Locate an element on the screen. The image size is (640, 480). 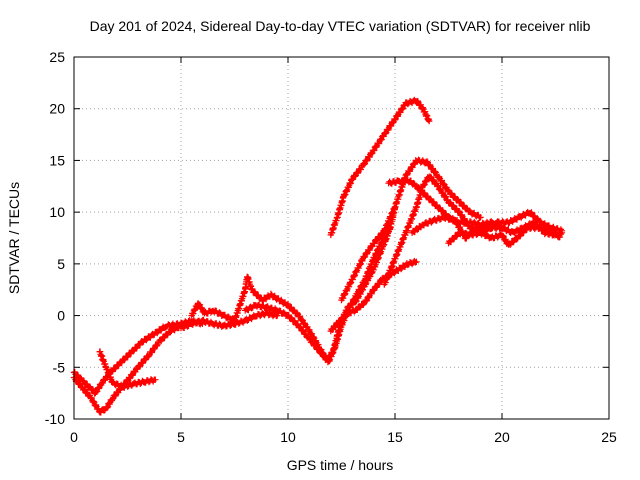
x-tick-label: 0 is located at coordinates (74, 437).